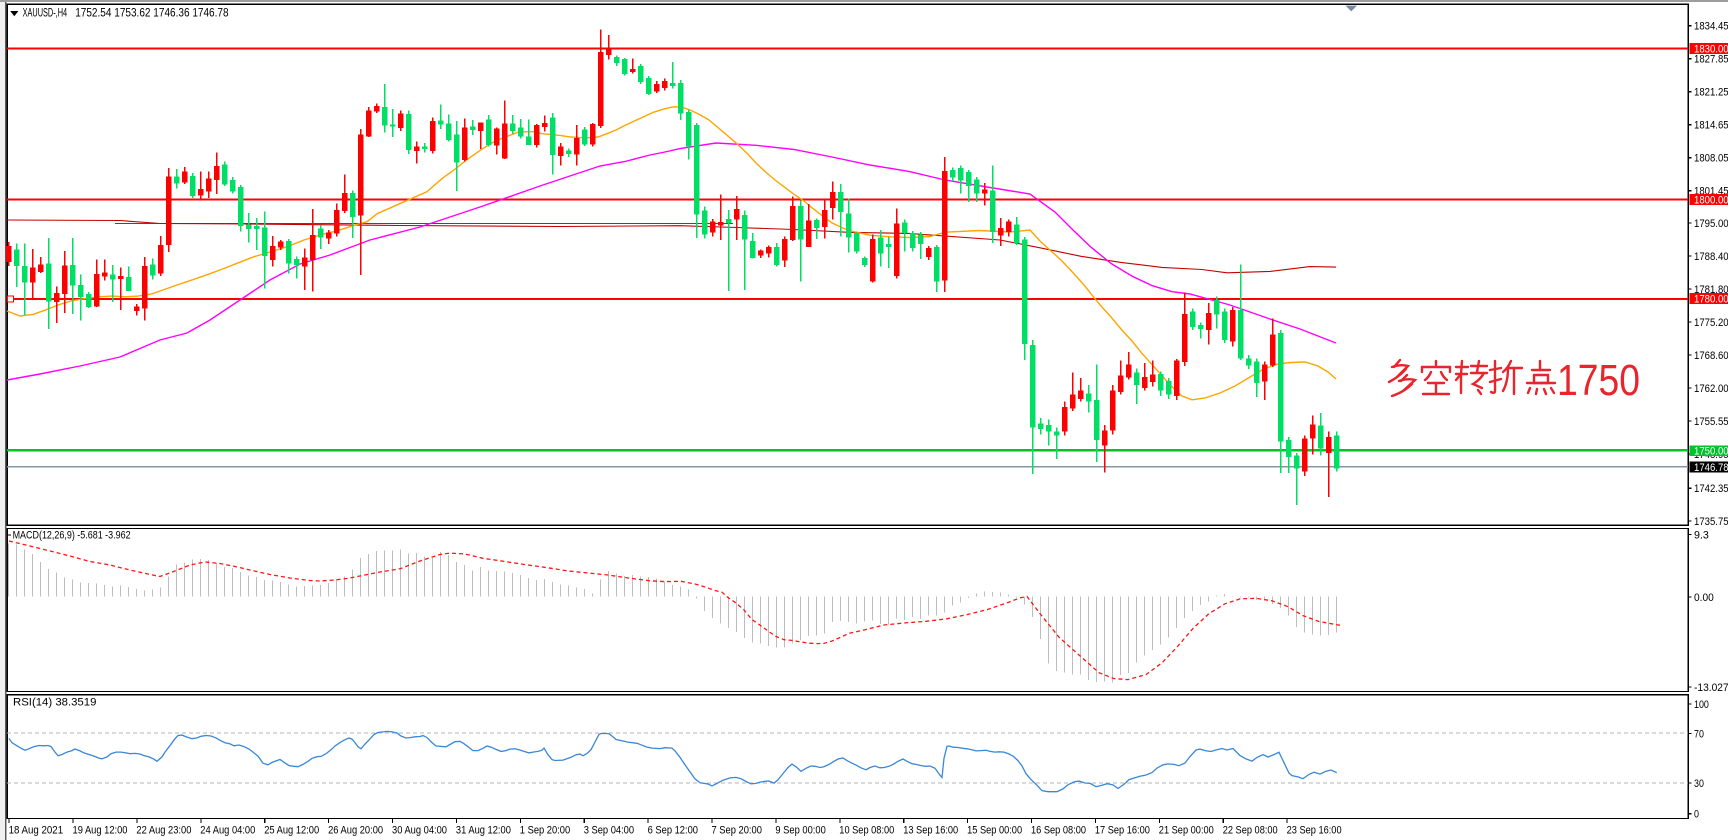 Image resolution: width=1728 pixels, height=840 pixels. Describe the element at coordinates (1058, 831) in the screenshot. I see `svg-text: 16 Sep 08:00` at that location.